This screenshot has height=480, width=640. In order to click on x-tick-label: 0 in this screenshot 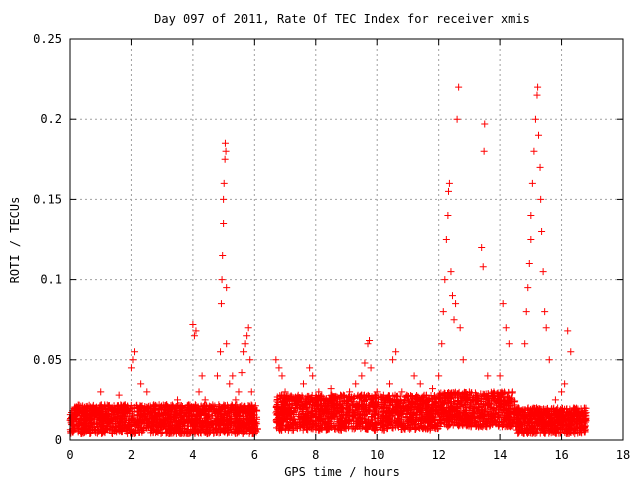, I will do `click(69, 455)`.